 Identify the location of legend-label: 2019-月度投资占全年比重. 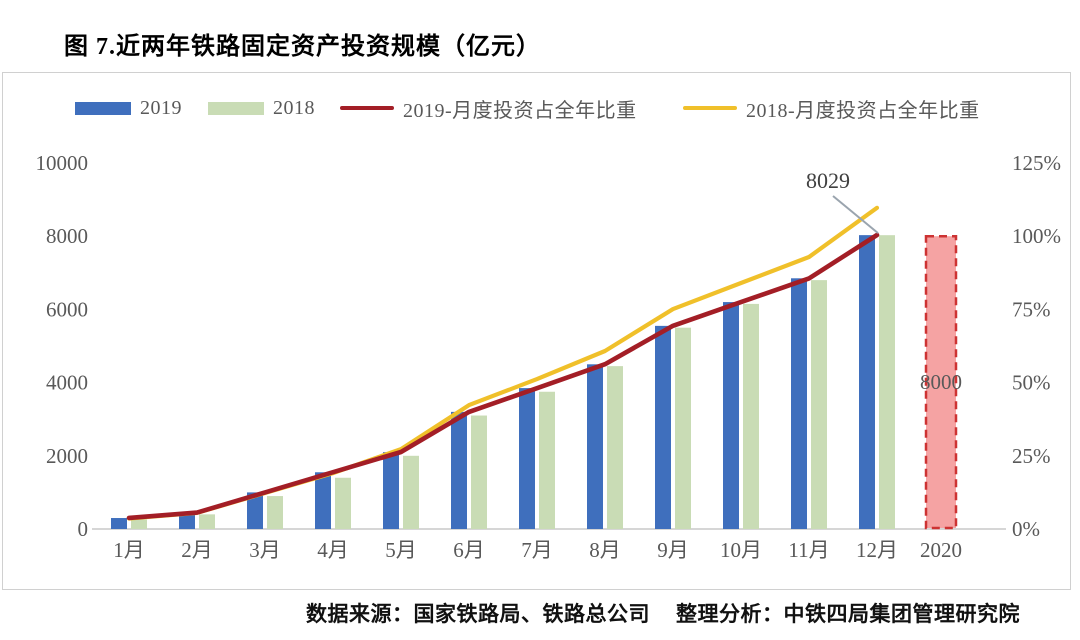
(520, 110).